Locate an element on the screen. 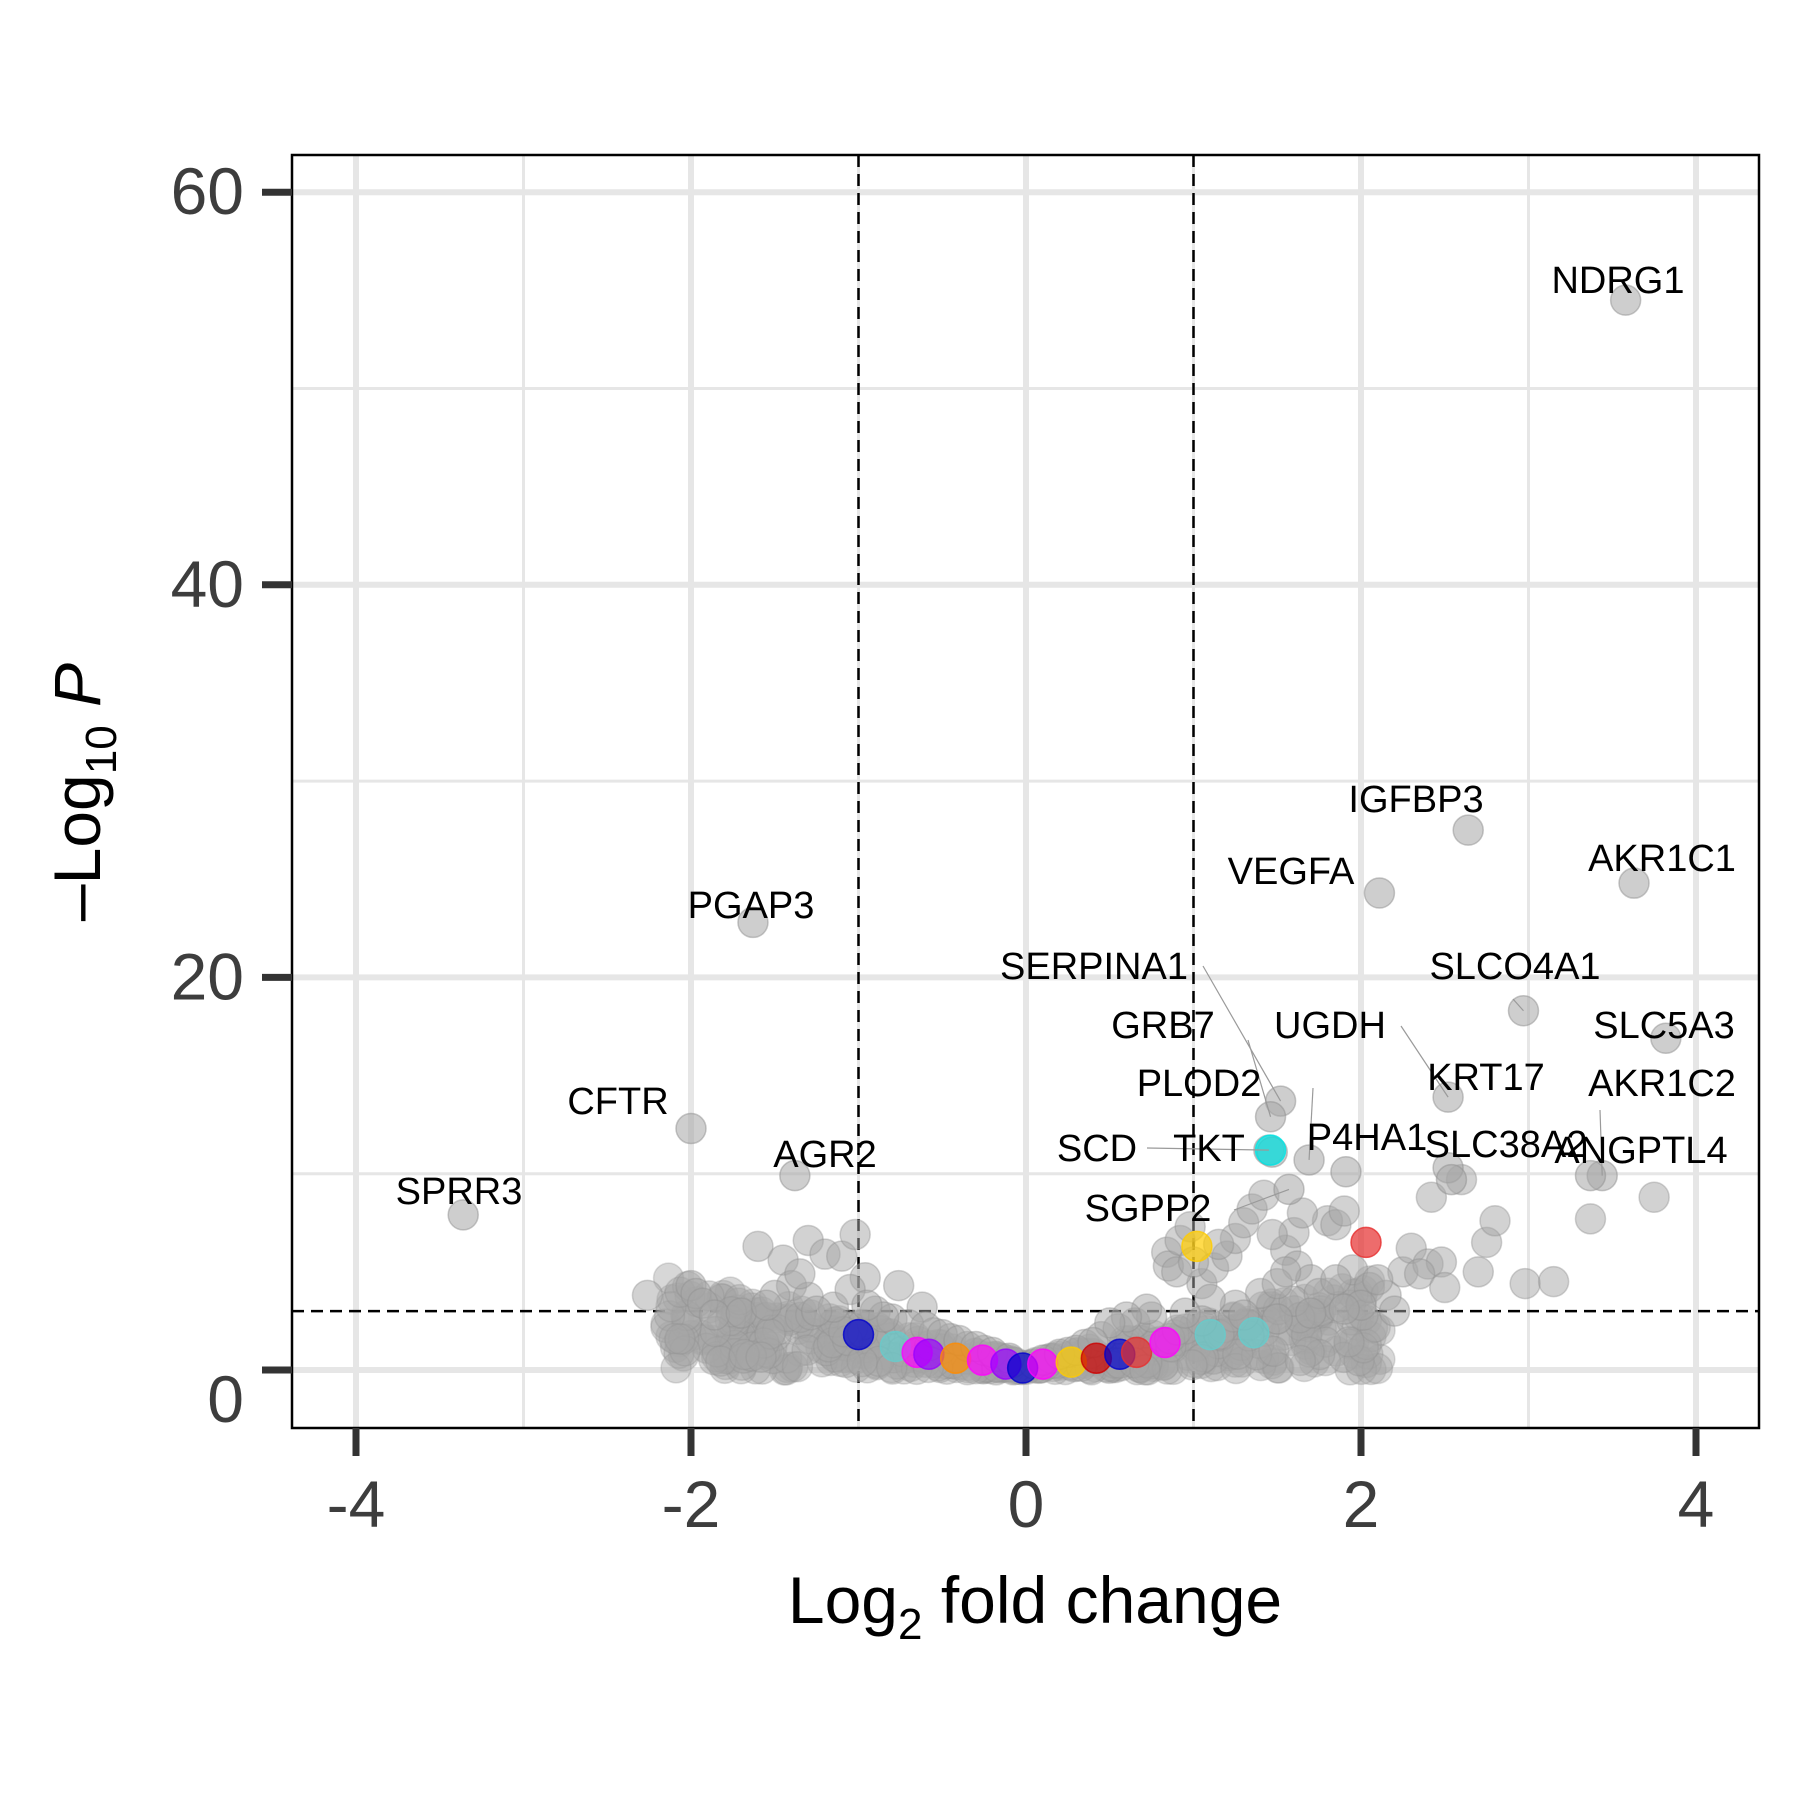 The width and height of the screenshot is (1800, 1800). labeled-point-slc38a2 is located at coordinates (1451, 1179).